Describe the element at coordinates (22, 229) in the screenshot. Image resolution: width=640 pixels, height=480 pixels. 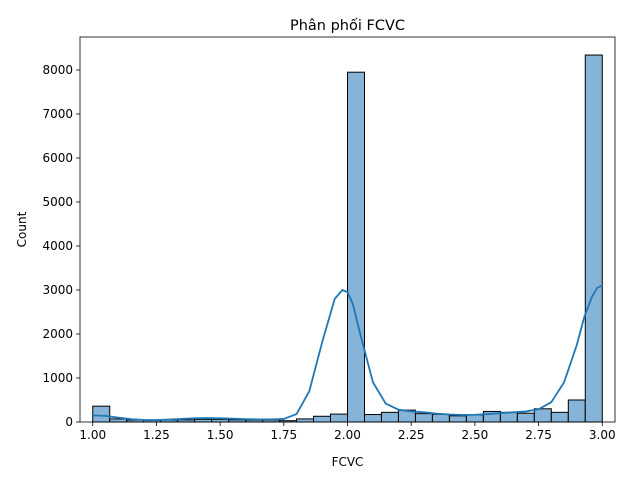
I see `y-axis-label: Count` at that location.